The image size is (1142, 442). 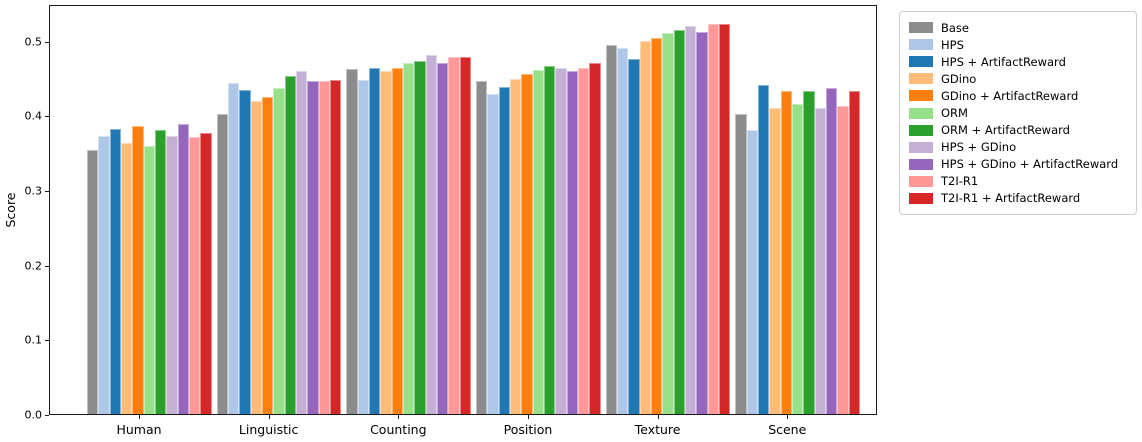 What do you see at coordinates (1011, 198) in the screenshot?
I see `legend-label: T2I-R1 + ArtifactReward` at bounding box center [1011, 198].